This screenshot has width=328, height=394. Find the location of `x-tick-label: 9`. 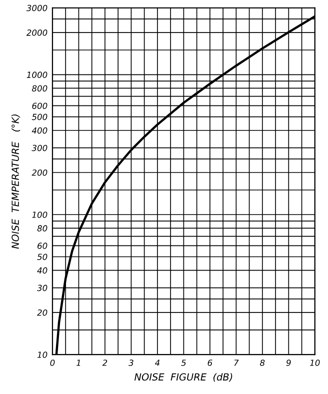

x-tick-label: 9 is located at coordinates (288, 363).